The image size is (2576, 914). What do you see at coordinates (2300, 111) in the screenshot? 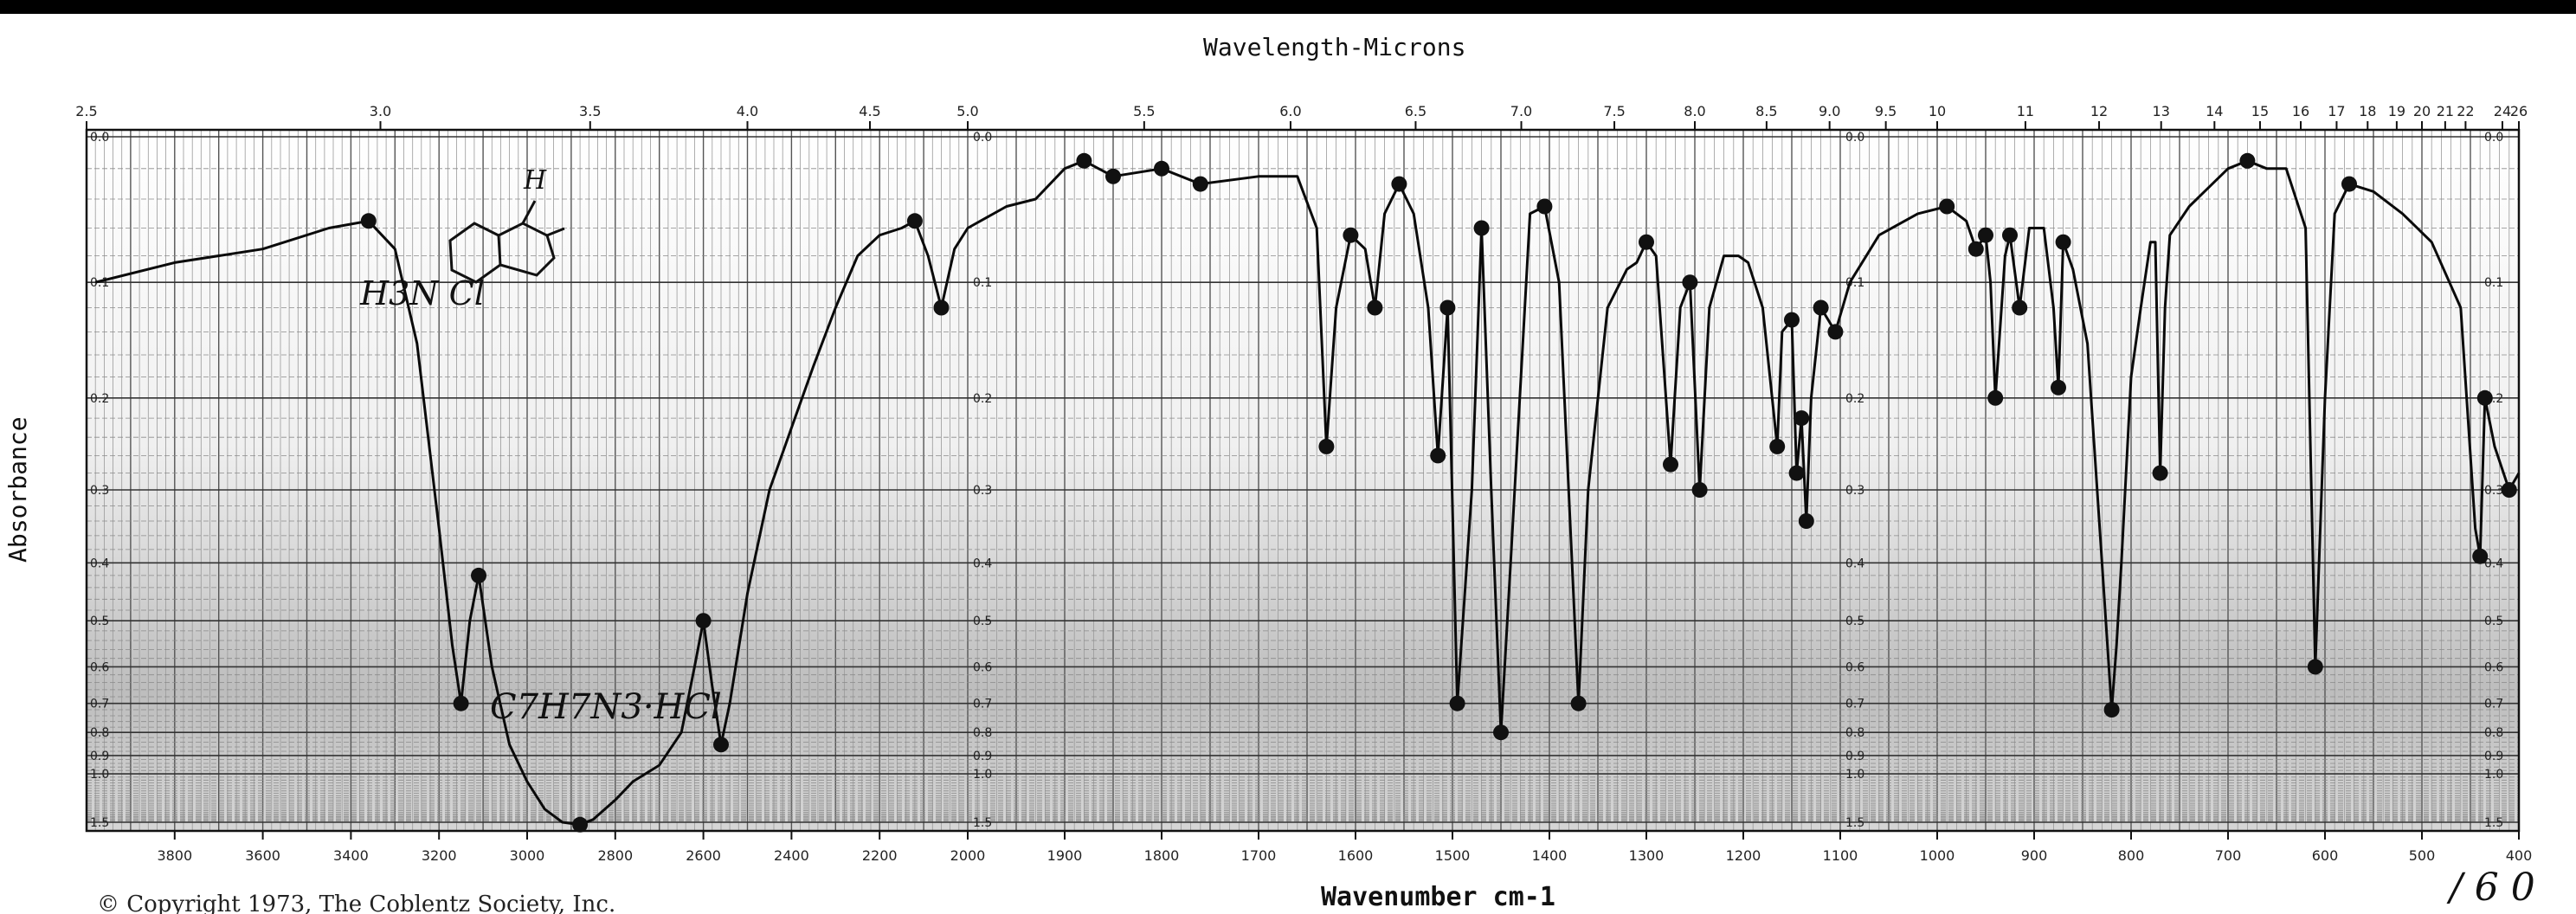
I see `micron-tick-label: 16` at bounding box center [2300, 111].